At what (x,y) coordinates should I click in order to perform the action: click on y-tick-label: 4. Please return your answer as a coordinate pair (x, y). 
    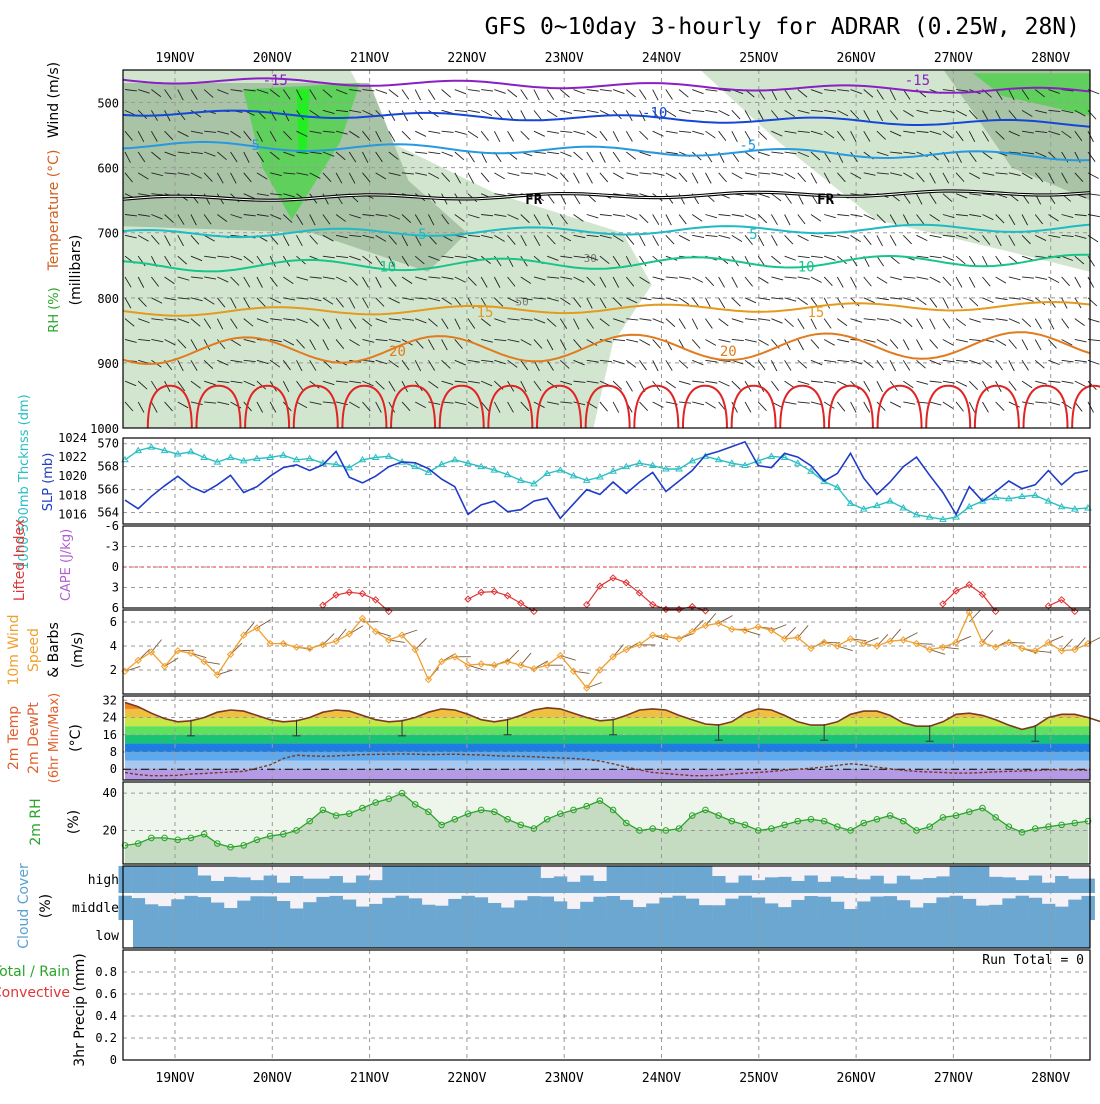
    Looking at the image, I should click on (113, 646).